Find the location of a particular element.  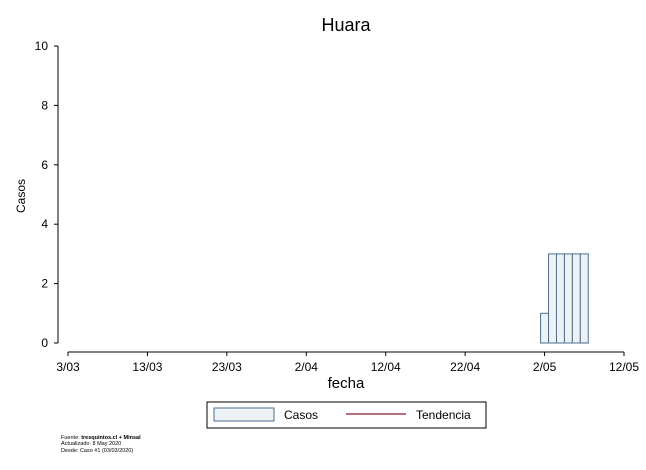

footer-source: Fuente: tresquintos.cl + Minsal is located at coordinates (101, 438).